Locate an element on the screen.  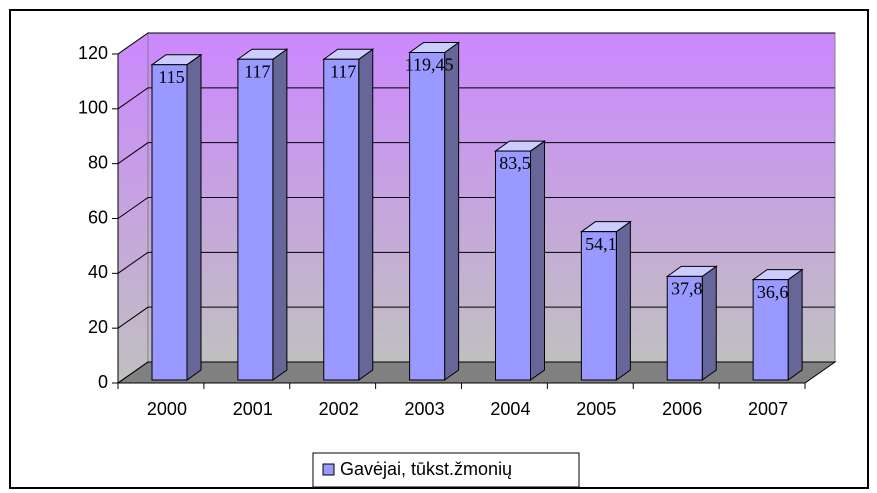
x-tick-label: 2006 is located at coordinates (682, 409).